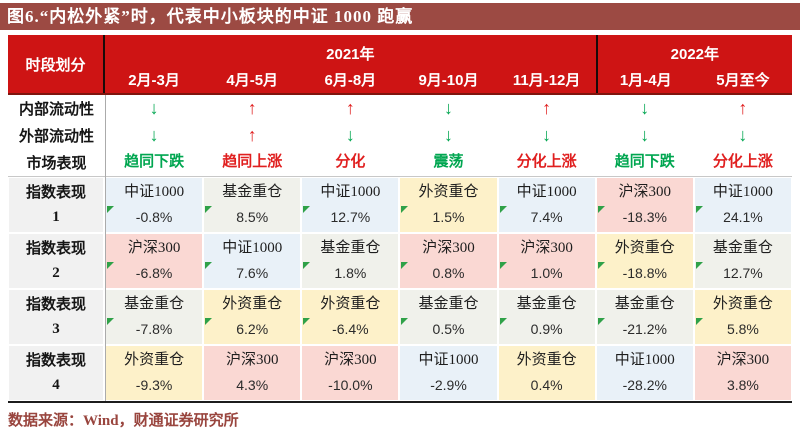  Describe the element at coordinates (154, 329) in the screenshot. I see `index-value: -7.8%` at that location.